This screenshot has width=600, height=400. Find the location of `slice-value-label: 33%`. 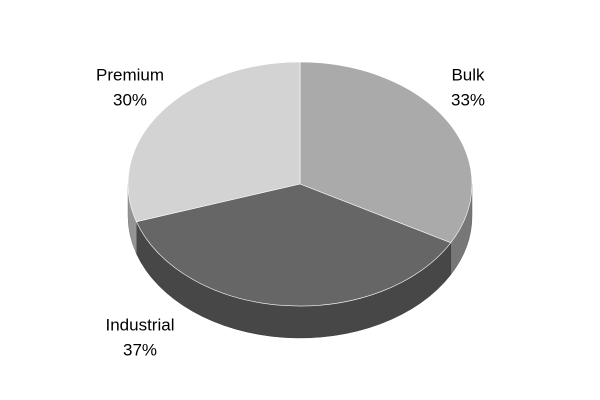

slice-value-label: 33% is located at coordinates (468, 99).